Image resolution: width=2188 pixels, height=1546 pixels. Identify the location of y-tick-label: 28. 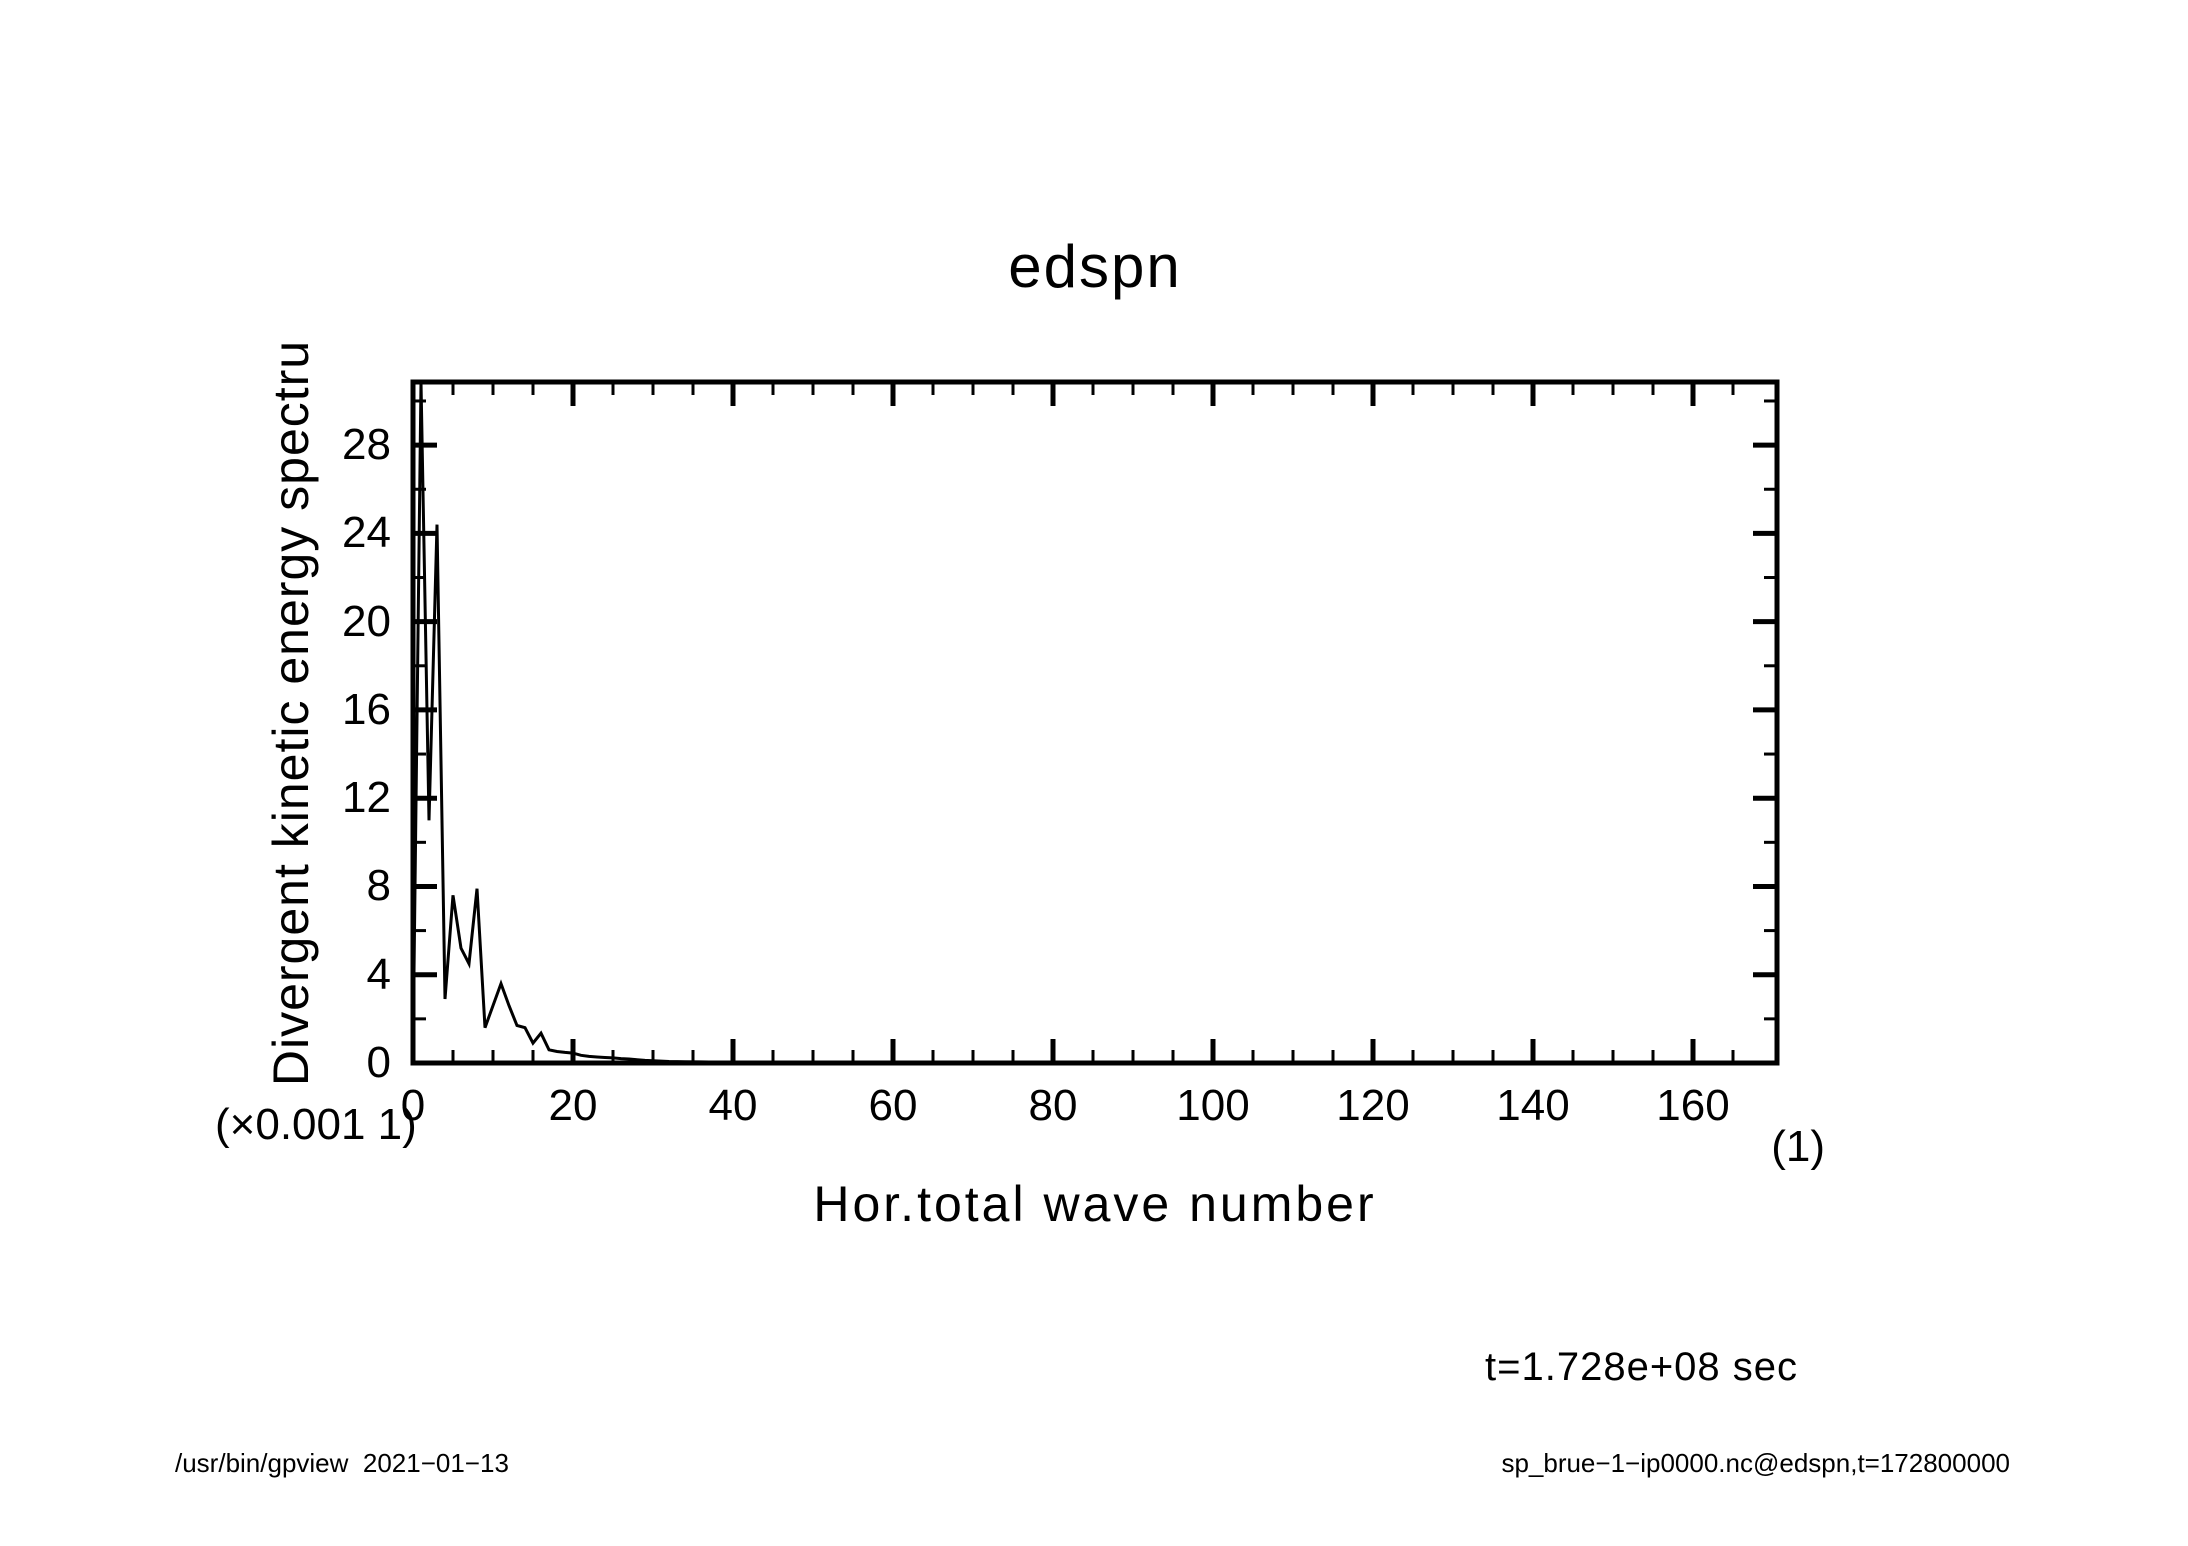
(366, 445).